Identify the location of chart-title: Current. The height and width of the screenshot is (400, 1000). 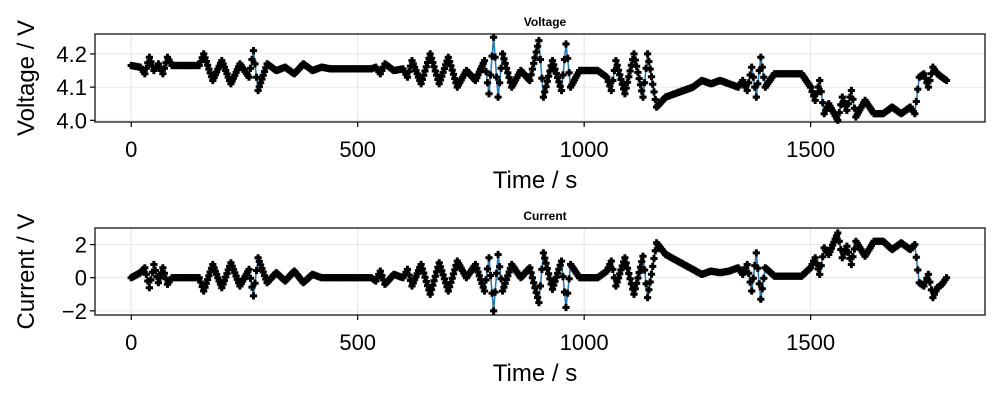
(544, 216).